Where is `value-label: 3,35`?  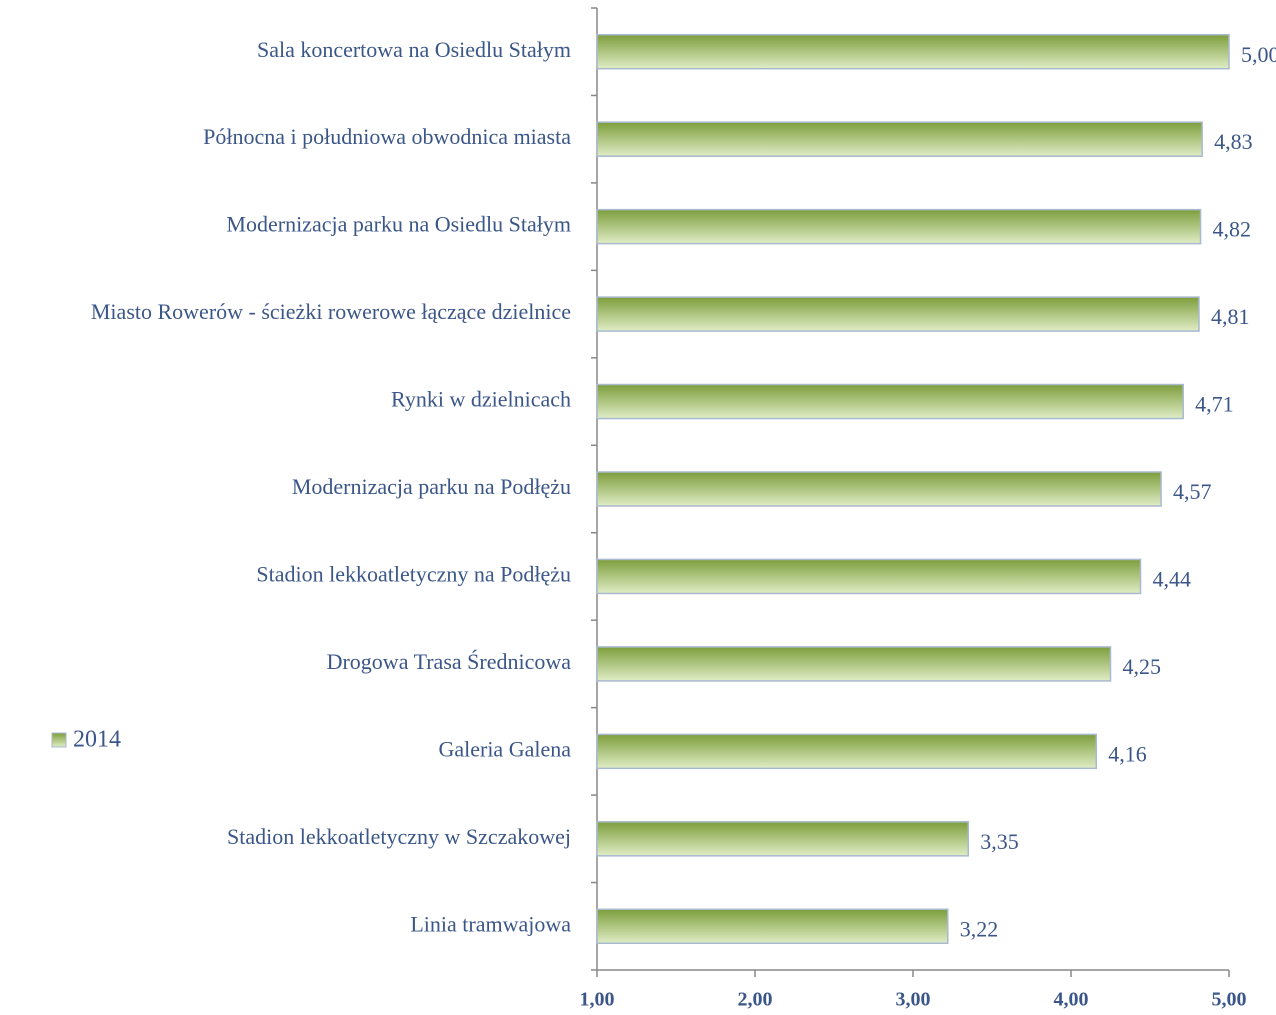
value-label: 3,35 is located at coordinates (999, 841).